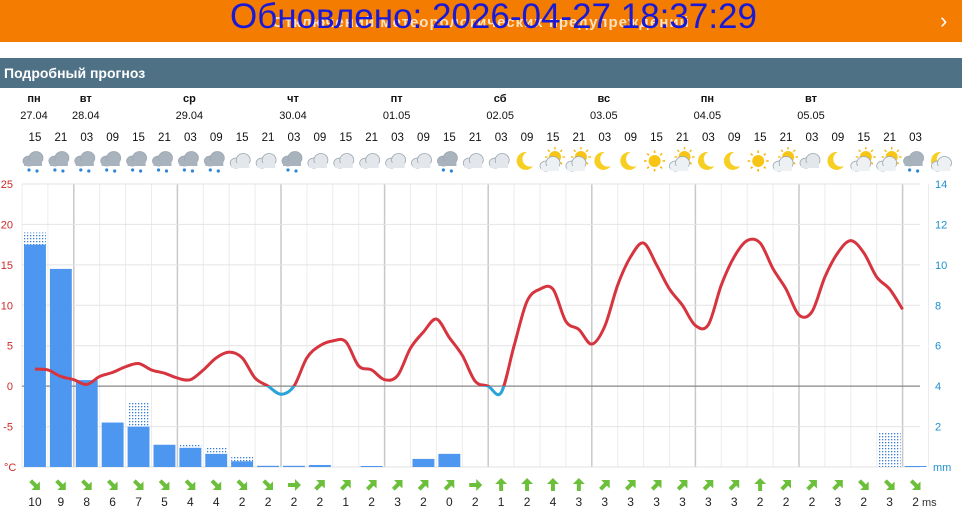  I want to click on day-date: 29.04, so click(190, 116).